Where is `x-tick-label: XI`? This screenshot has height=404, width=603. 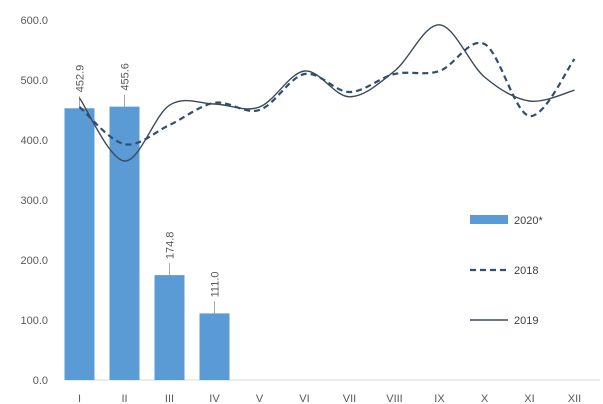 x-tick-label: XI is located at coordinates (529, 398).